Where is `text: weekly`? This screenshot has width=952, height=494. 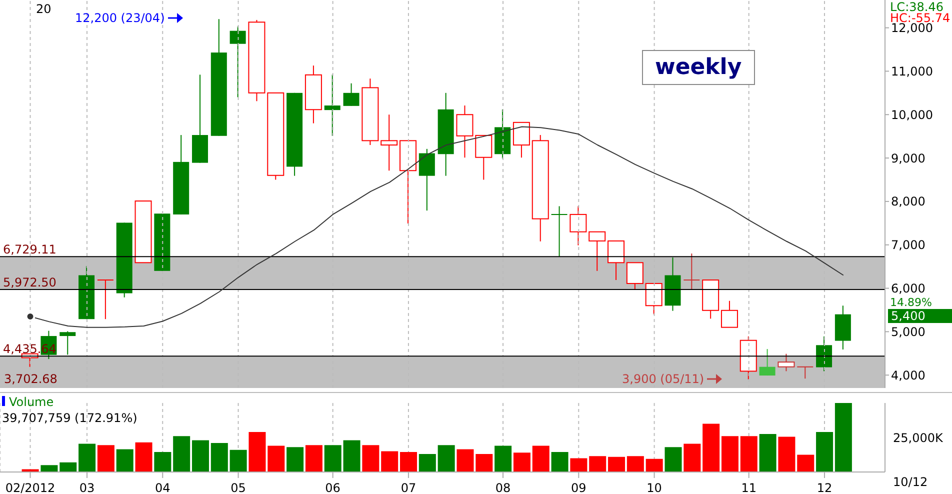 text: weekly is located at coordinates (698, 67).